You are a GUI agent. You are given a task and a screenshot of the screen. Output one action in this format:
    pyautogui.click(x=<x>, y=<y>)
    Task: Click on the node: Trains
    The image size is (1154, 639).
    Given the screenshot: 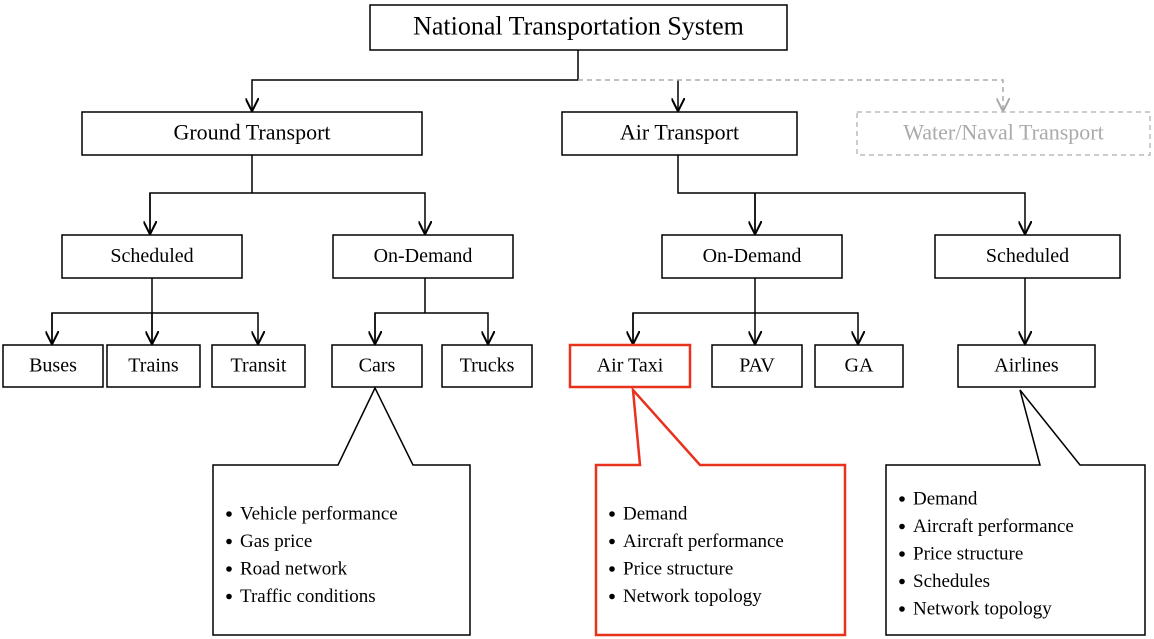 What is the action you would take?
    pyautogui.click(x=153, y=366)
    